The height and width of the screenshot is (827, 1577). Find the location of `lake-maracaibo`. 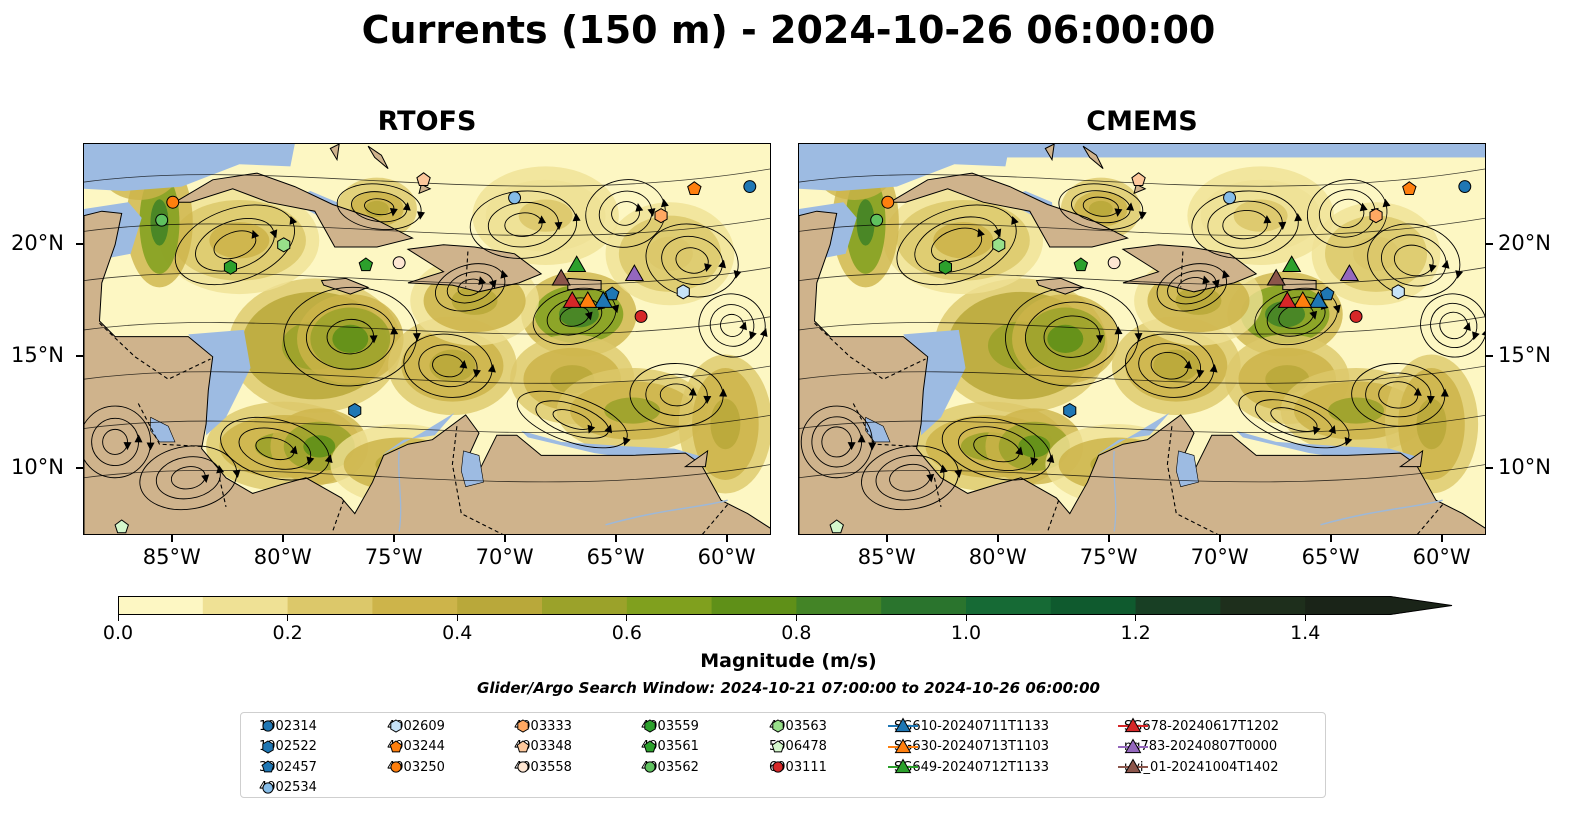

lake-maracaibo is located at coordinates (1187, 469).